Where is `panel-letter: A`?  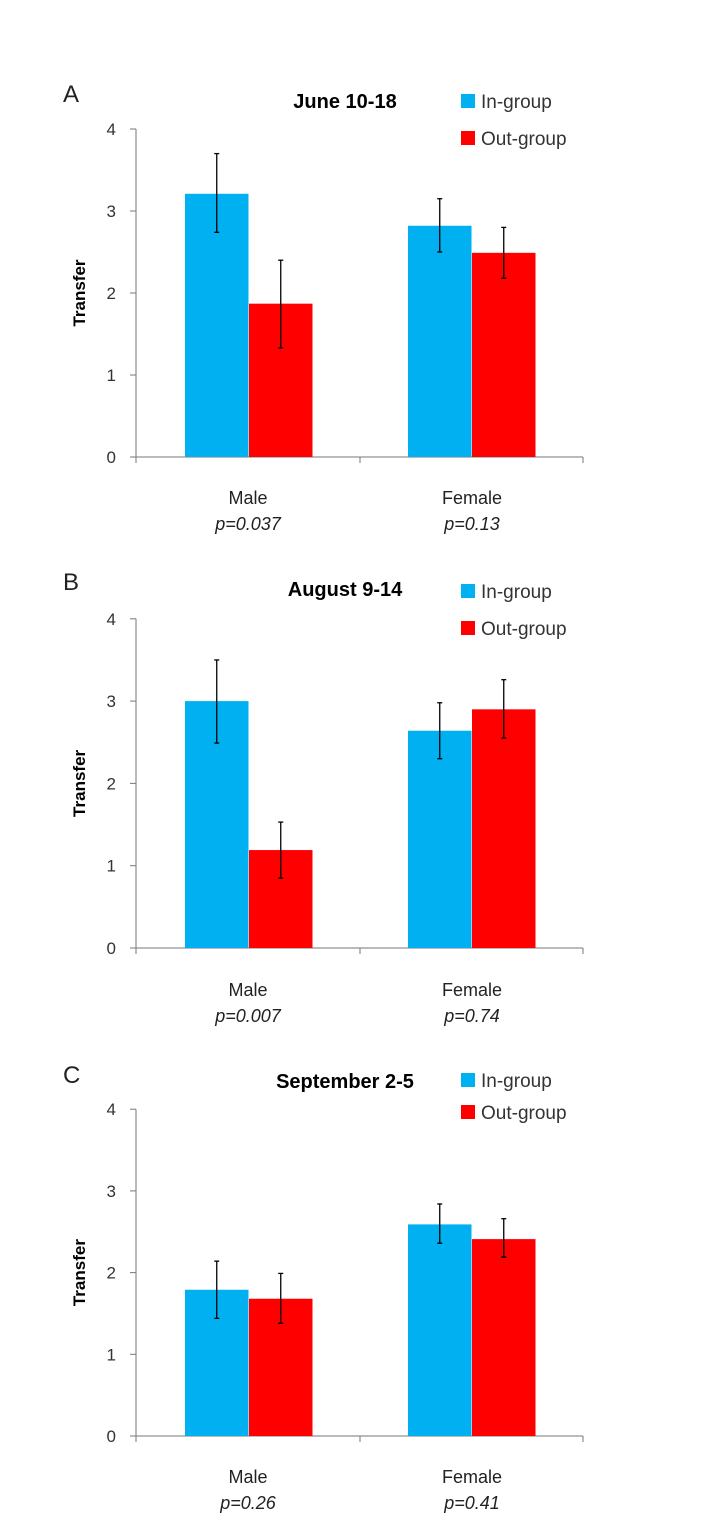 panel-letter: A is located at coordinates (71, 94).